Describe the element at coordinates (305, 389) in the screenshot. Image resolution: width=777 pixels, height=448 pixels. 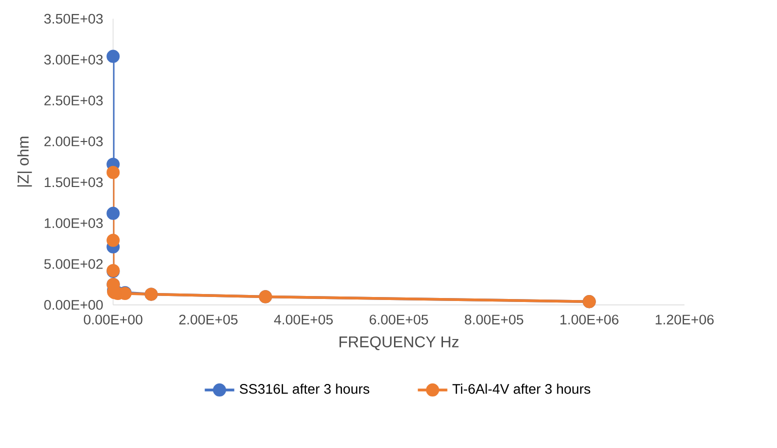
I see `legend-label: SS316L after 3 hours` at that location.